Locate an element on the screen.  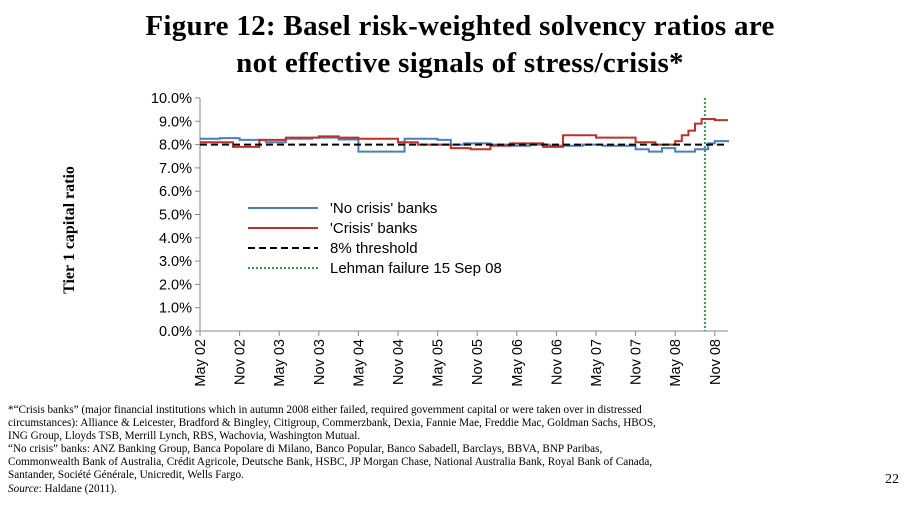
y-tick-label: 8.0% is located at coordinates (175, 146).